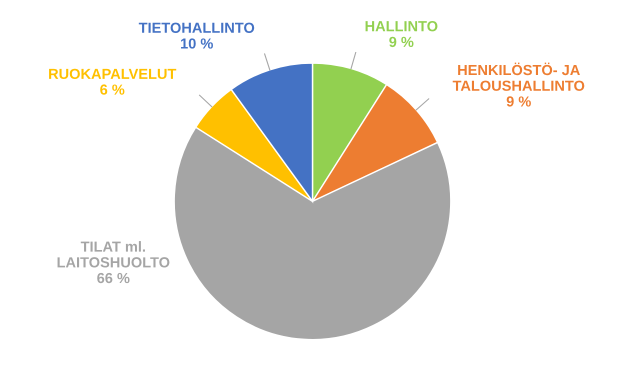 This screenshot has width=625, height=375. I want to click on data-label: 6 %, so click(112, 89).